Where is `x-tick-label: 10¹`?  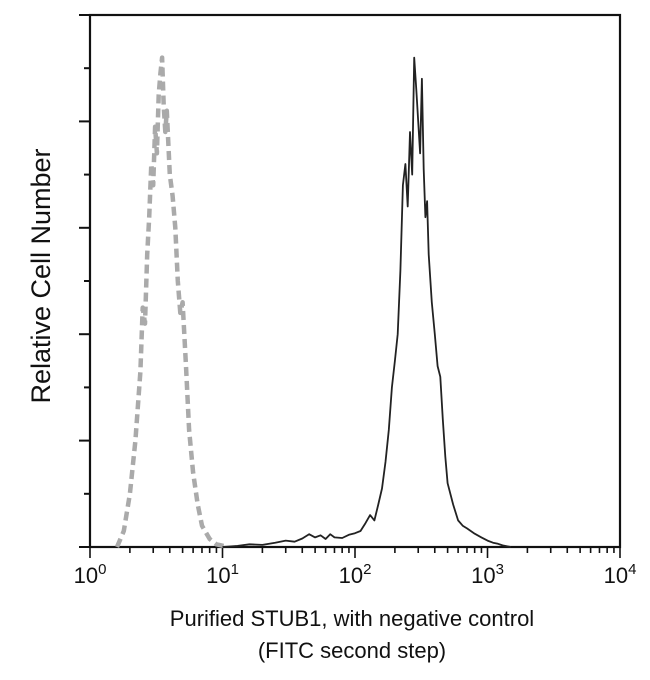 x-tick-label: 10¹ is located at coordinates (222, 574).